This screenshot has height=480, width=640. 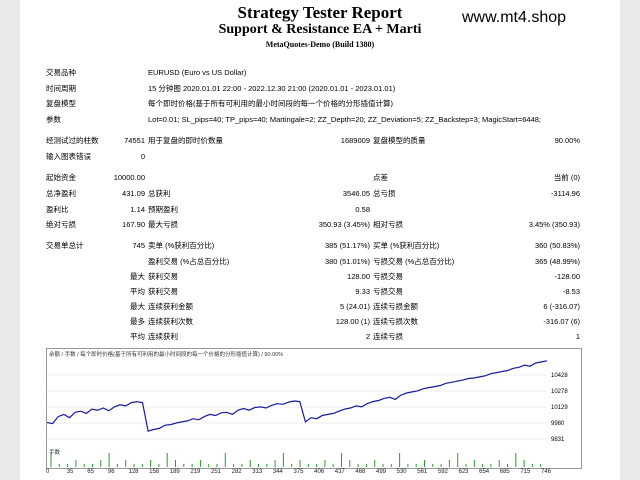 What do you see at coordinates (388, 336) in the screenshot?
I see `avg-consec-losses-label: 连续亏损` at bounding box center [388, 336].